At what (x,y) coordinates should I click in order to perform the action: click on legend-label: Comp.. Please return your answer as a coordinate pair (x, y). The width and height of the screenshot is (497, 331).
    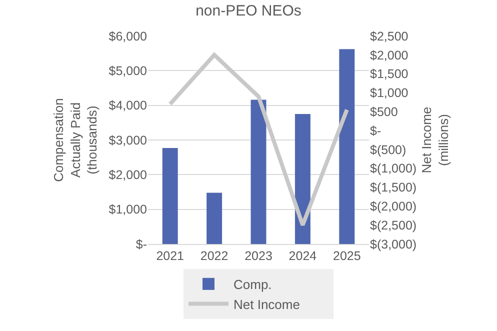
    Looking at the image, I should click on (253, 284).